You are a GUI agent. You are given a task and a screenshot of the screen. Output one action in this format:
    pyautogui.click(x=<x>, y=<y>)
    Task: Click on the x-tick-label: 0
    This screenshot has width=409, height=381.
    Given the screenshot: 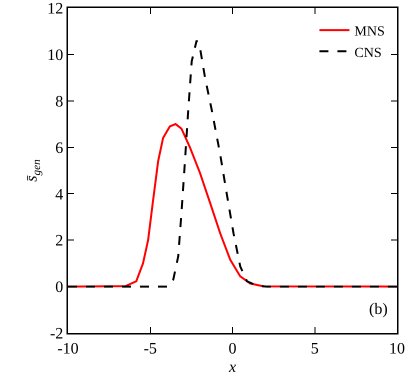 What is the action you would take?
    pyautogui.click(x=232, y=349)
    